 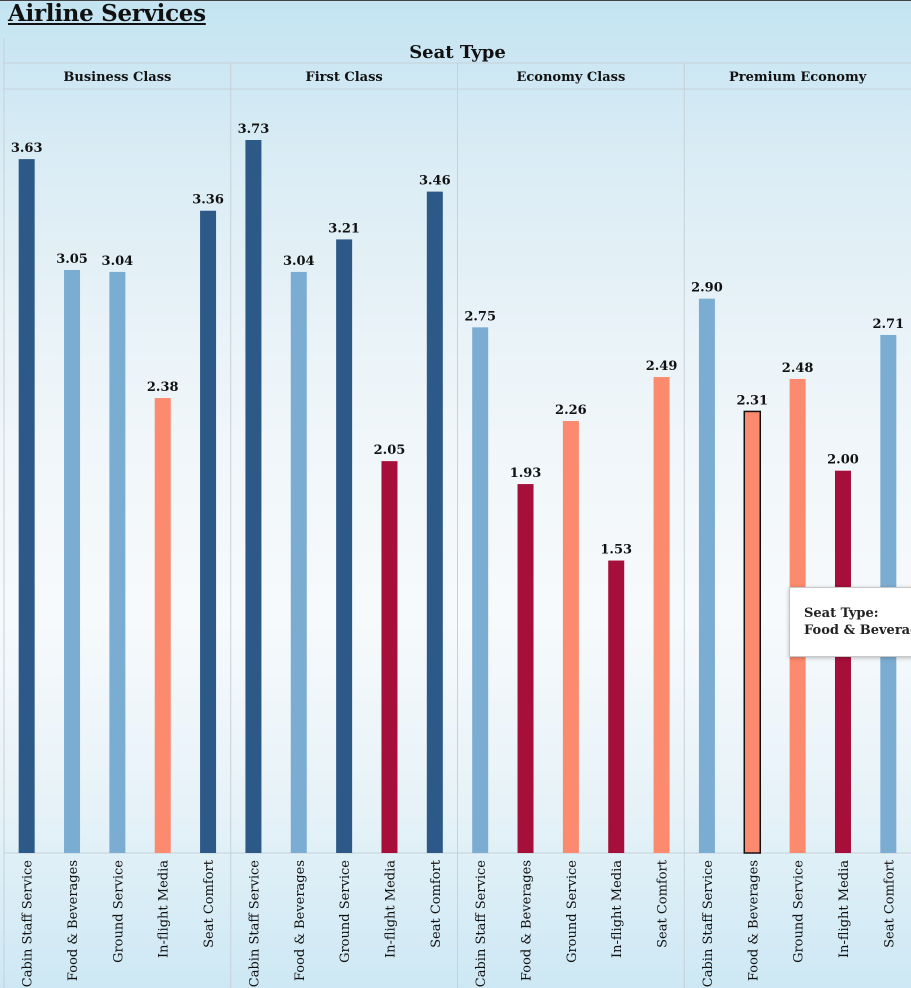 I want to click on data-label: 2.26, so click(x=571, y=410).